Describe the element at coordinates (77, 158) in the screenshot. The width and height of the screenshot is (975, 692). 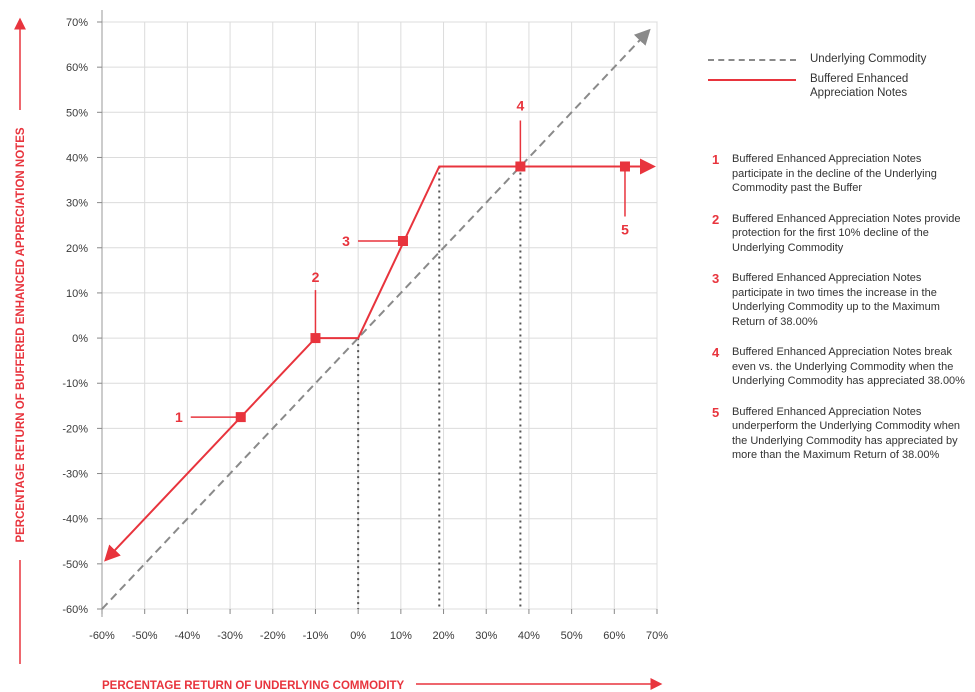
I see `y-tick-label: 40%` at that location.